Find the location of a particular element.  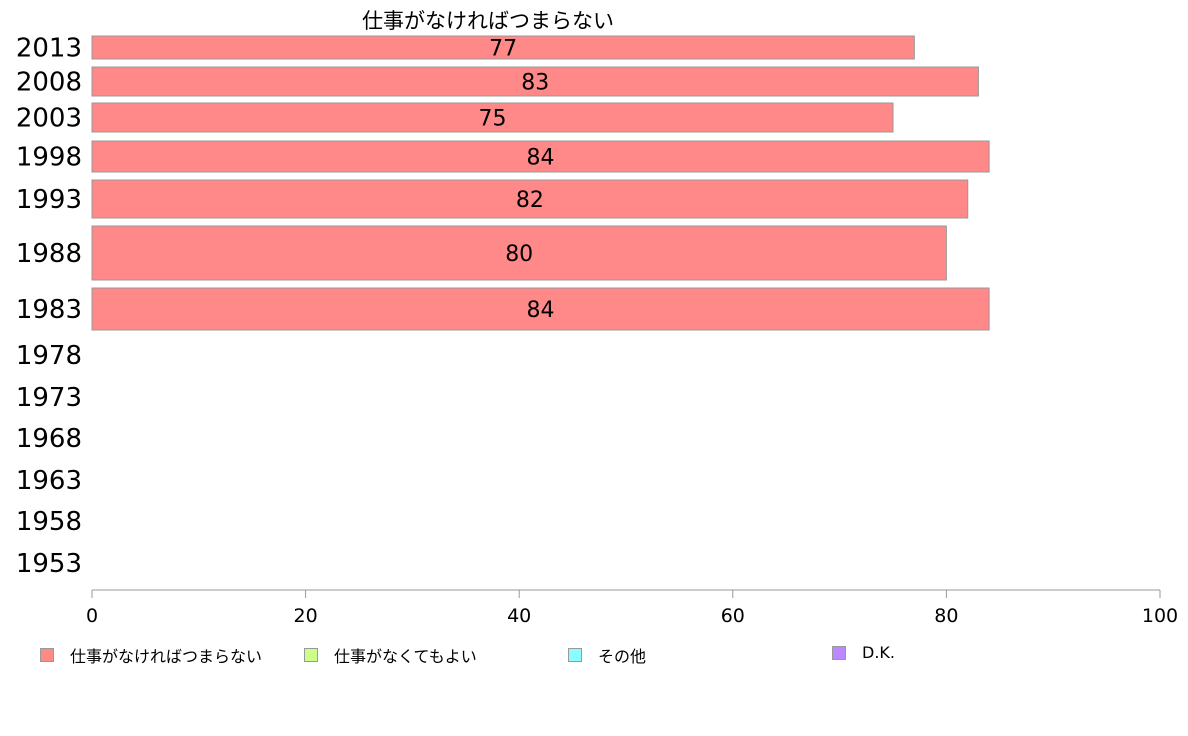

legend-label-4: D.K. is located at coordinates (878, 652).